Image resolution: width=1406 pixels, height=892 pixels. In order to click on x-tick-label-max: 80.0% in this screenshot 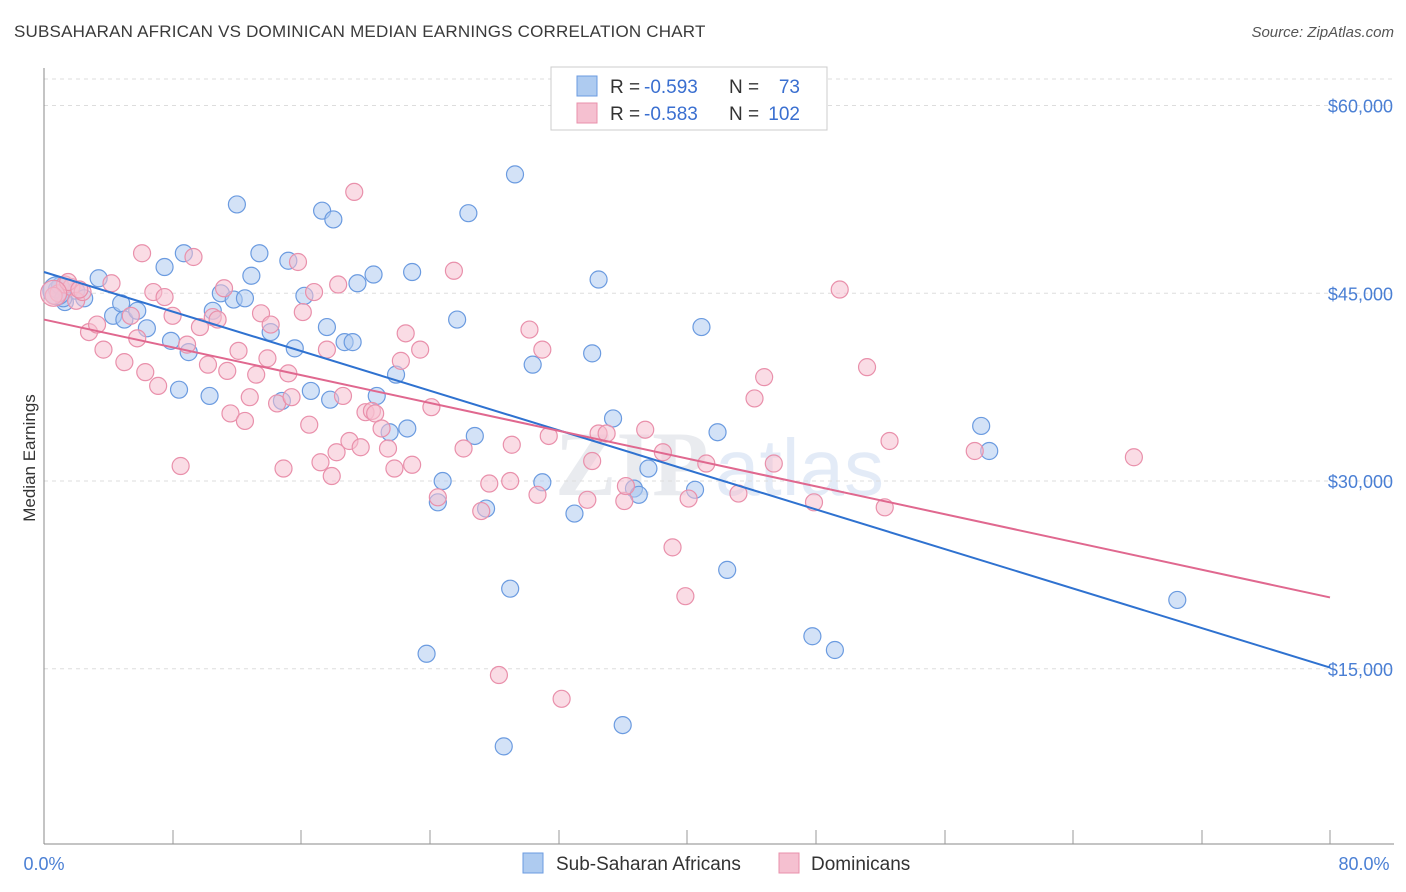, I will do `click(1363, 864)`.